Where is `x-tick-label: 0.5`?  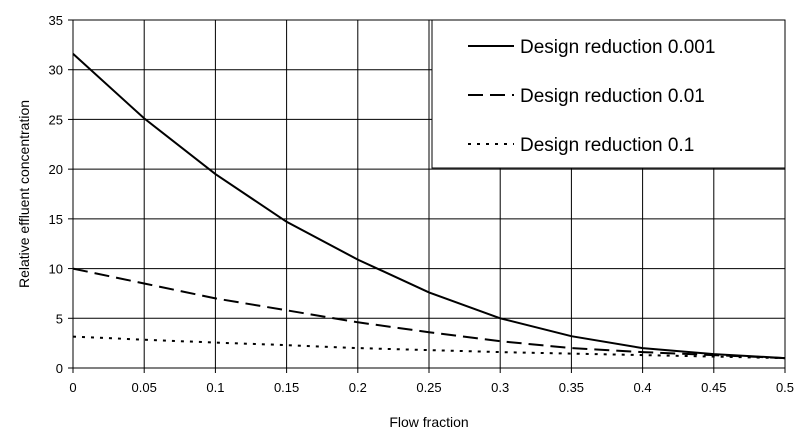
x-tick-label: 0.5 is located at coordinates (785, 387).